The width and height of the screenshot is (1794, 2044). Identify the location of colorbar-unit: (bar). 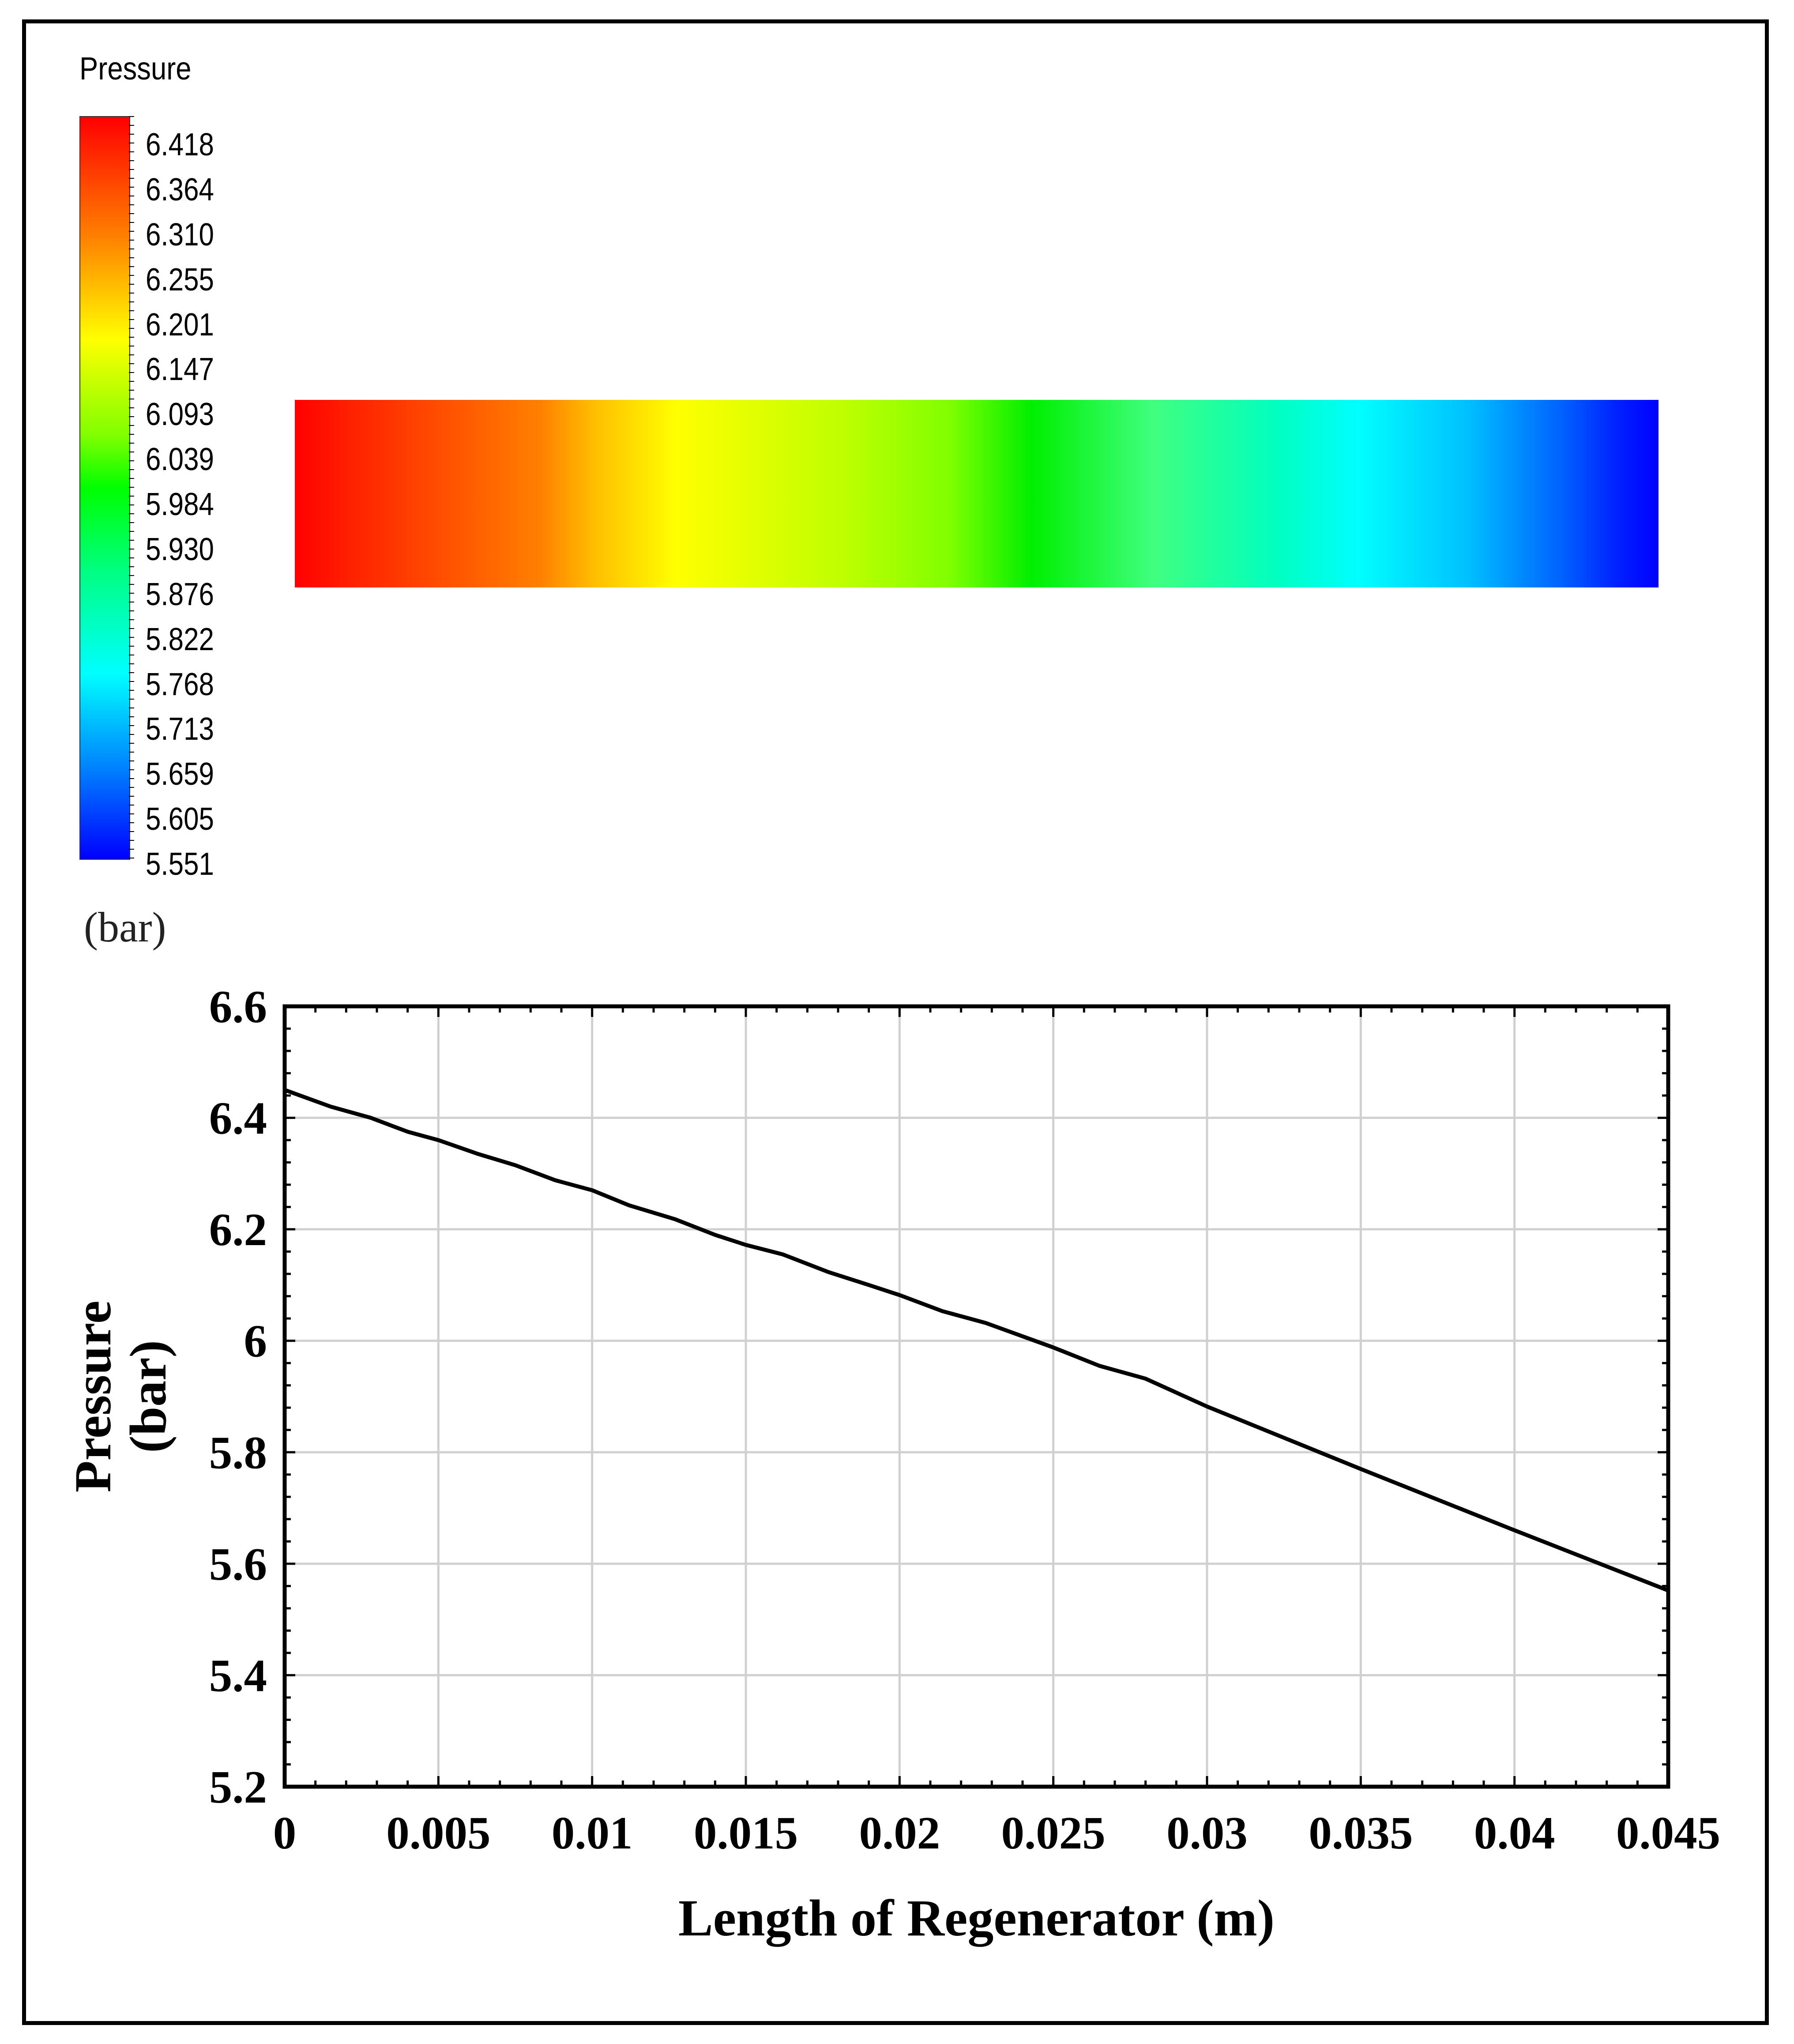
(125, 927).